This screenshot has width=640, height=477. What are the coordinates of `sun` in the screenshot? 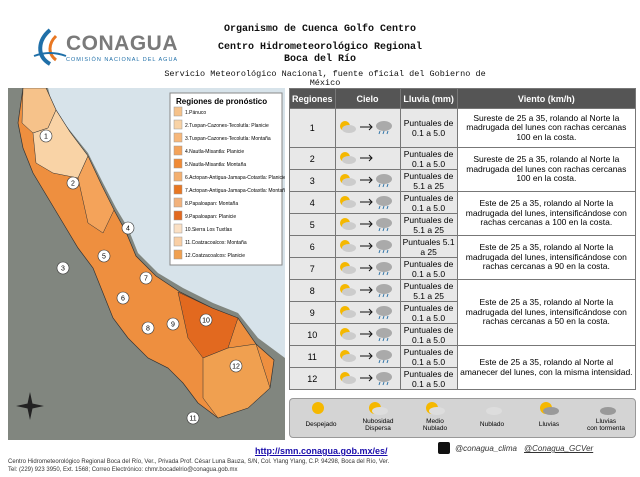 It's located at (318, 408).